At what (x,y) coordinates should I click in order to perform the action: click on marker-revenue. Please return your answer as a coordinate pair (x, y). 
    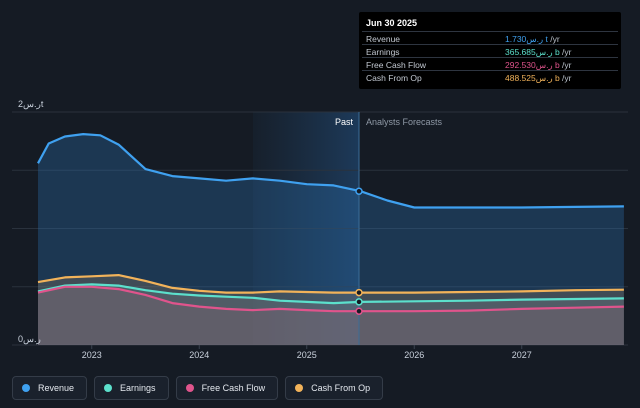
    Looking at the image, I should click on (359, 191).